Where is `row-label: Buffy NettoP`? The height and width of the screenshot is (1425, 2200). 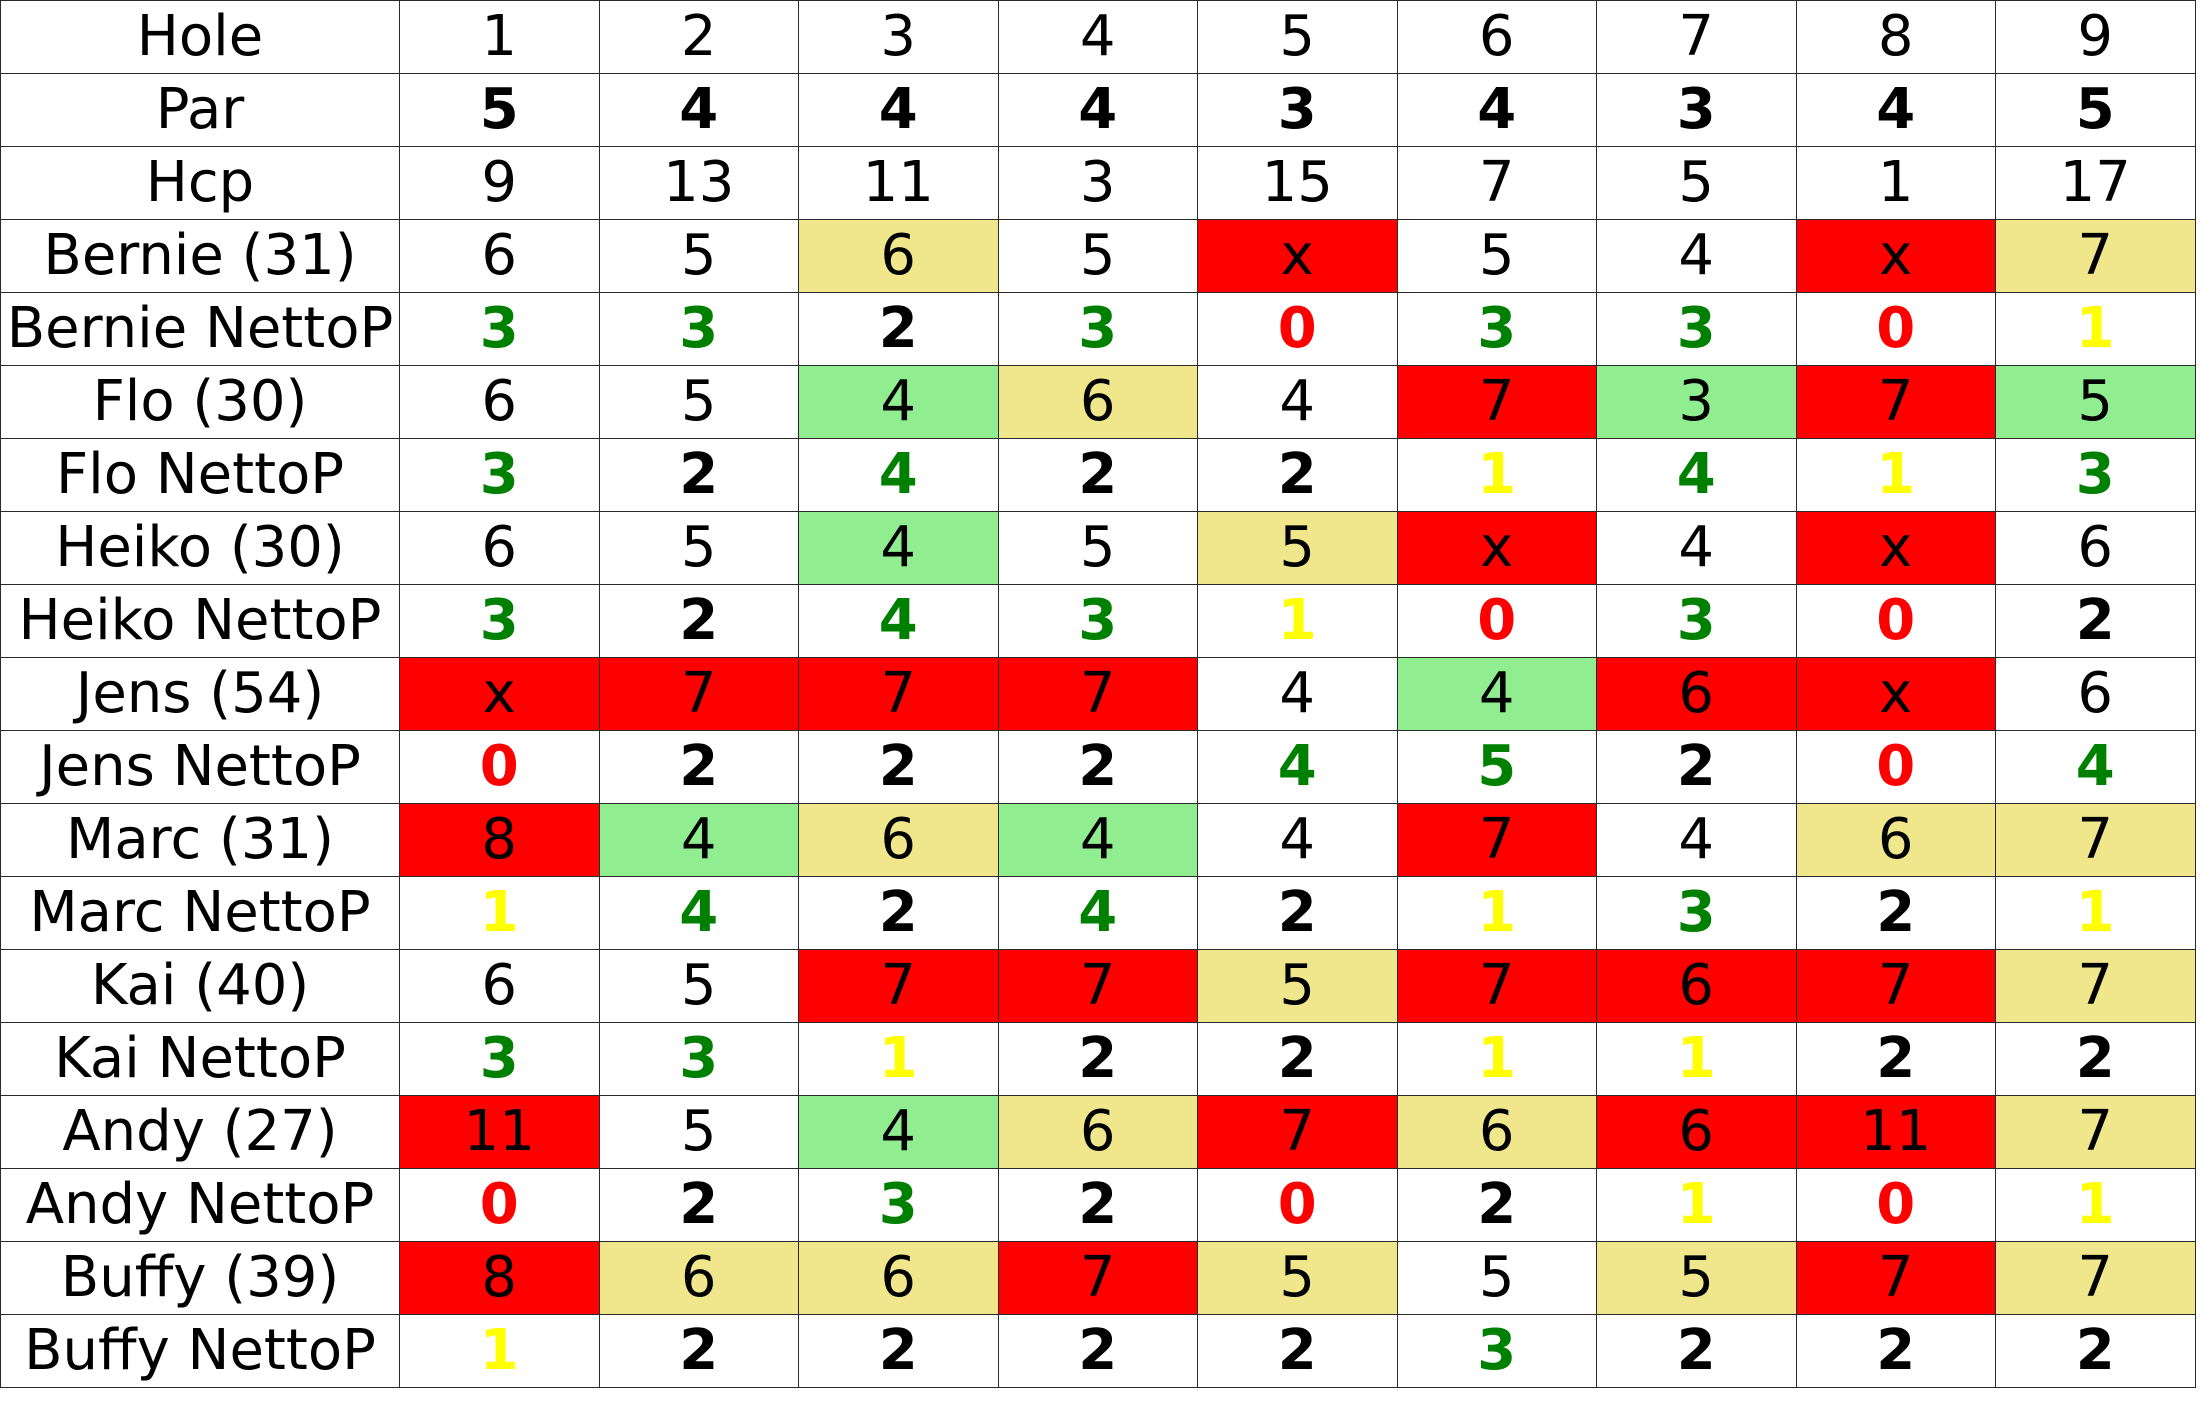 row-label: Buffy NettoP is located at coordinates (200, 1351).